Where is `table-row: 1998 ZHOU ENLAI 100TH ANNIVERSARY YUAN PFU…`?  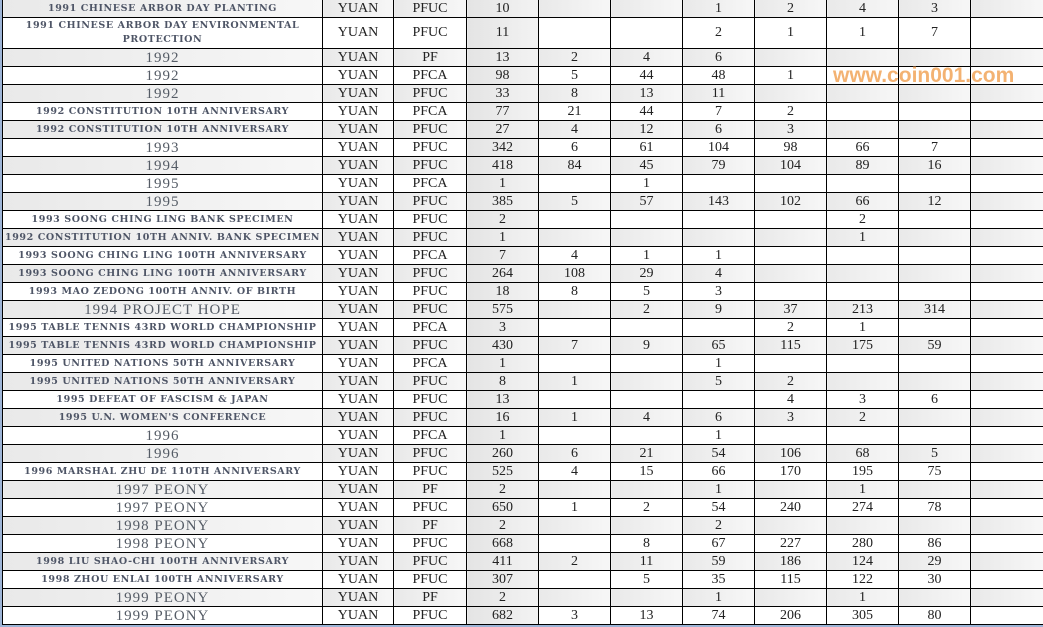
table-row: 1998 ZHOU ENLAI 100TH ANNIVERSARY YUAN PFU… is located at coordinates (522, 579).